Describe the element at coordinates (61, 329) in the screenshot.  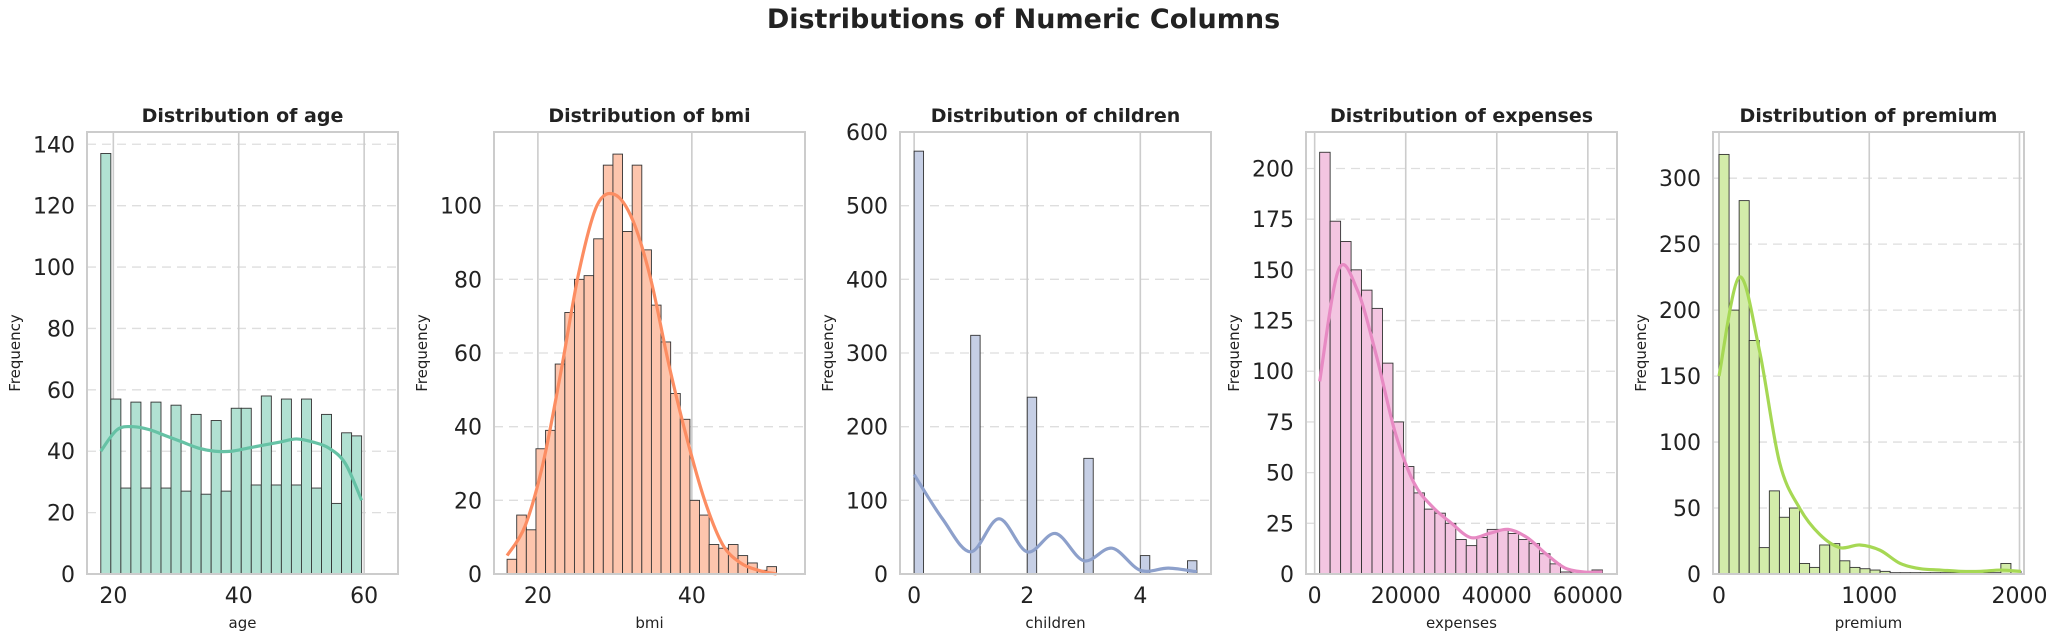
I see `y-tick-label: 80` at that location.